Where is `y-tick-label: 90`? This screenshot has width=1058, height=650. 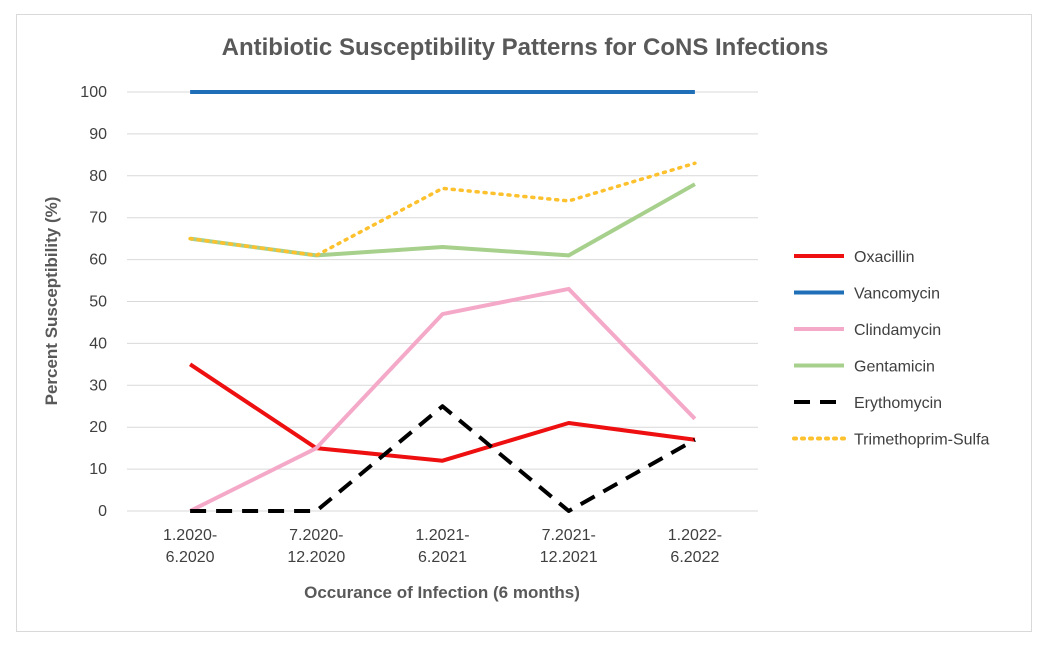 y-tick-label: 90 is located at coordinates (98, 134).